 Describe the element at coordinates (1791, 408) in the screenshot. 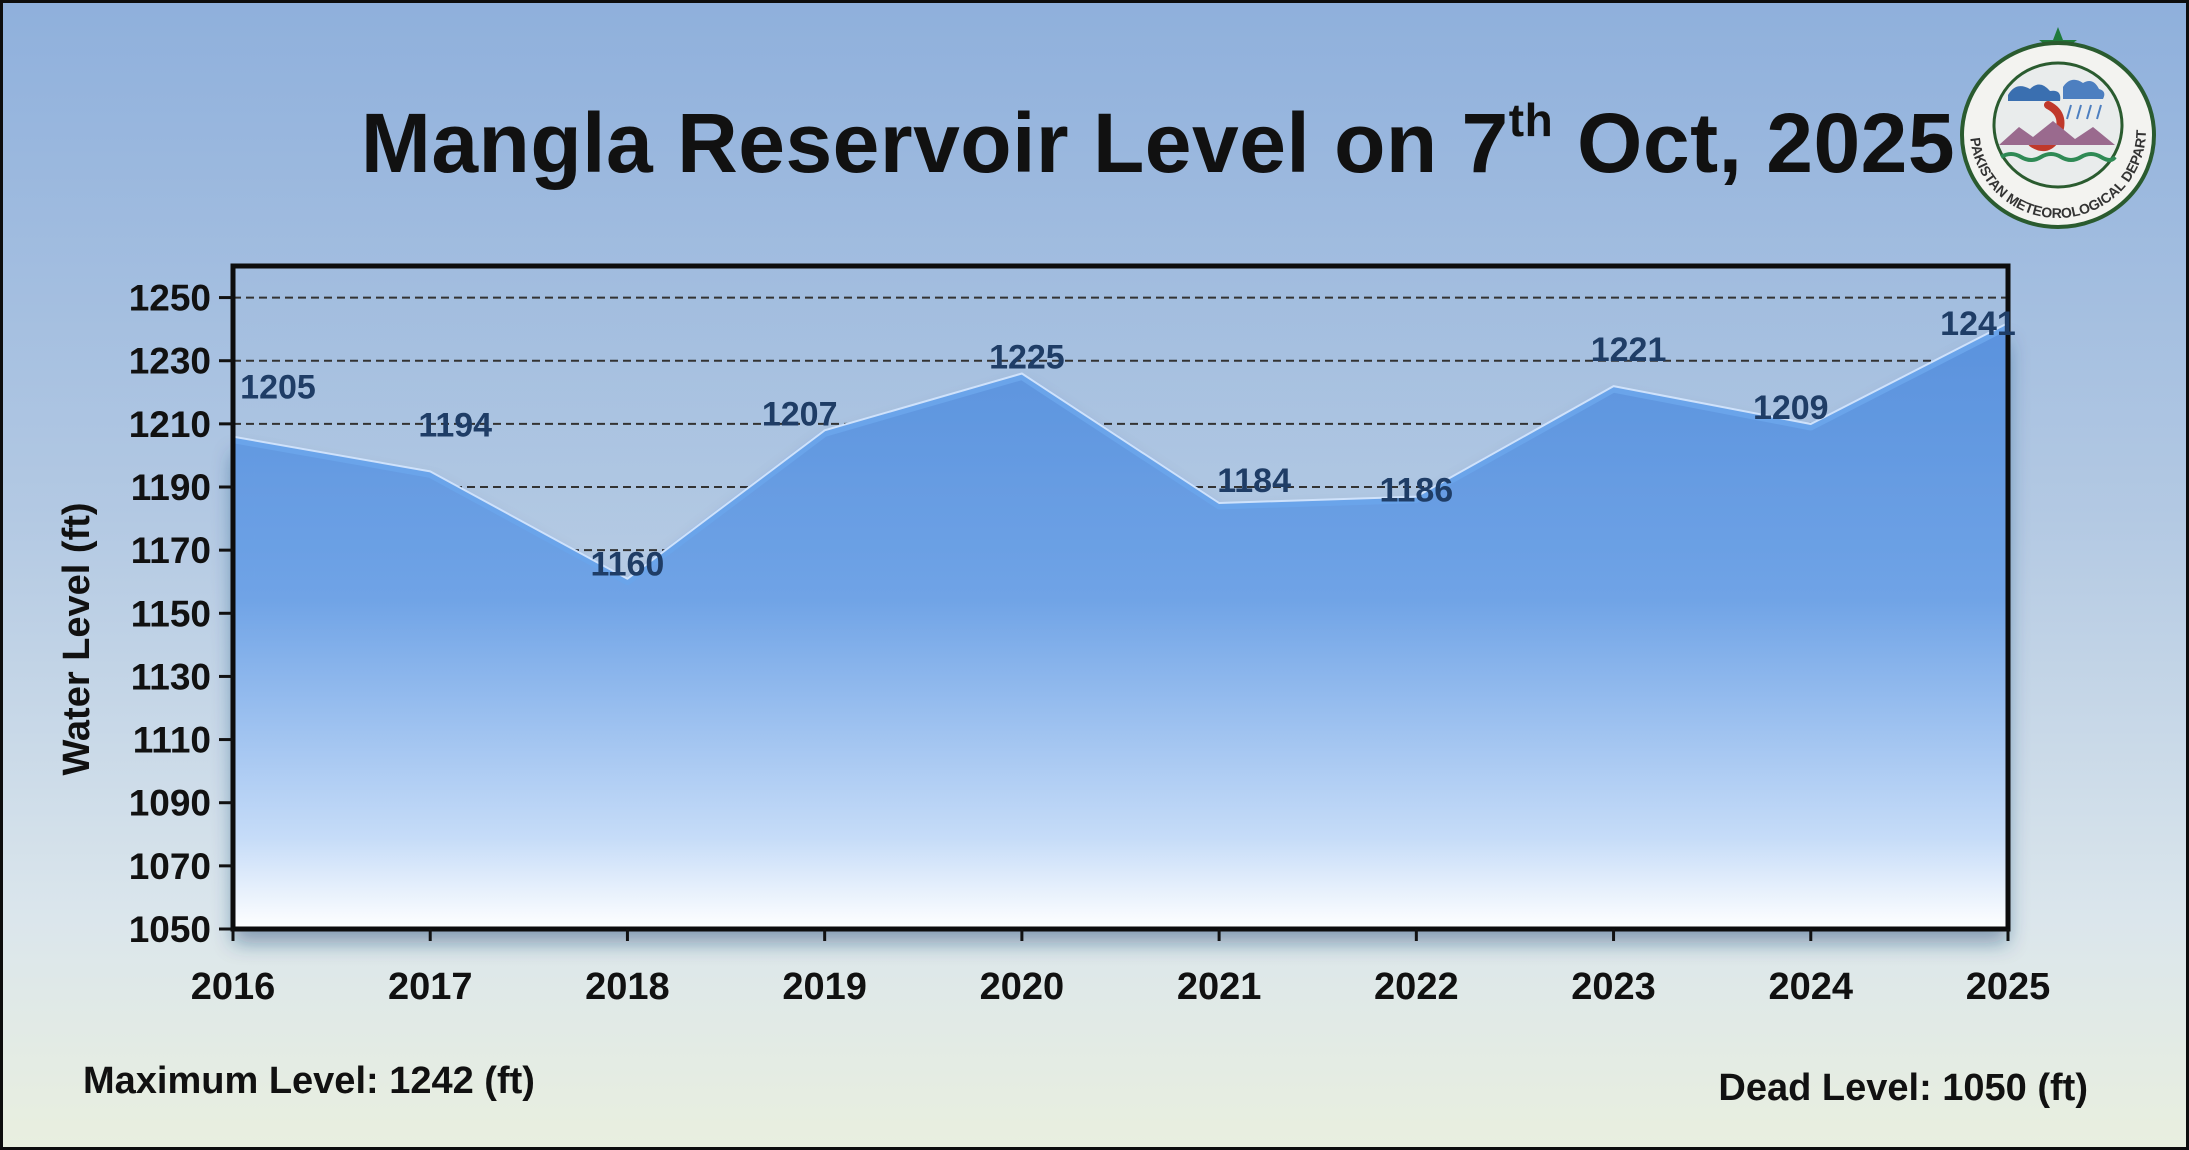

I see `data-label: 1209` at that location.